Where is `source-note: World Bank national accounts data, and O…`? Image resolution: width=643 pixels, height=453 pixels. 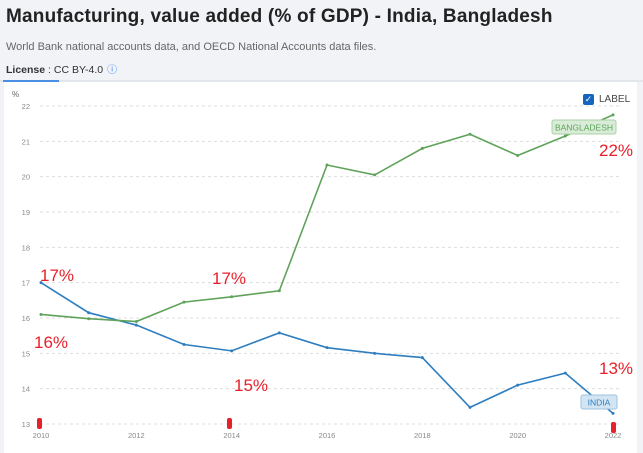
source-note: World Bank national accounts data, and O… is located at coordinates (191, 47).